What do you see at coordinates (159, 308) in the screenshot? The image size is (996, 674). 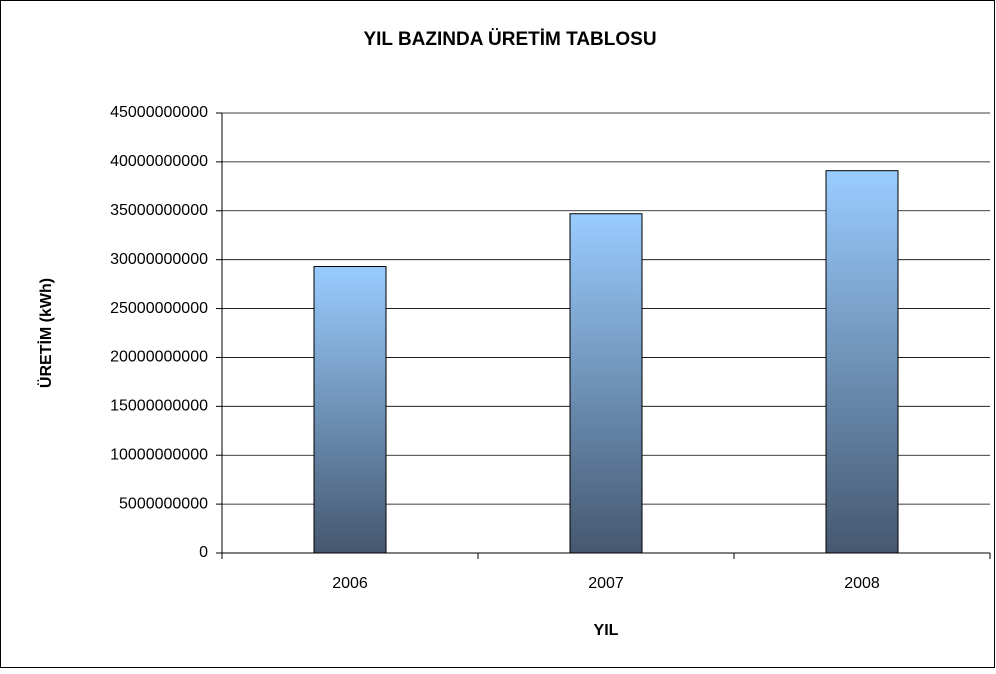 I see `y-tick-label: 25000000000` at bounding box center [159, 308].